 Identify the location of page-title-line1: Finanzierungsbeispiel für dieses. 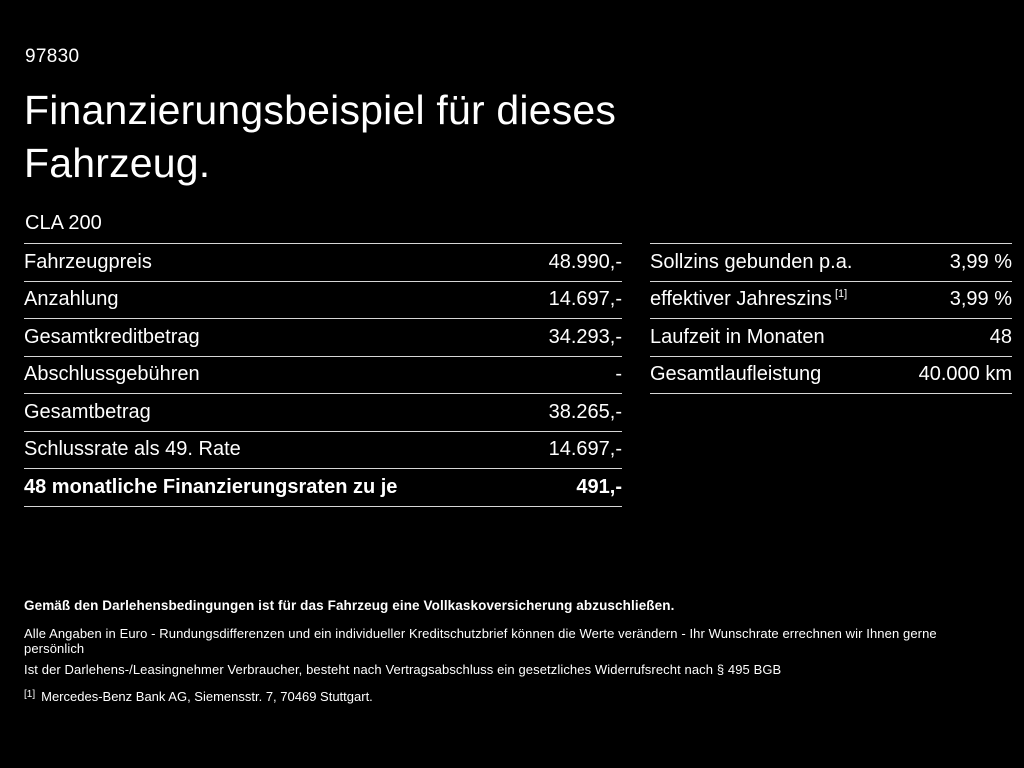
(320, 110).